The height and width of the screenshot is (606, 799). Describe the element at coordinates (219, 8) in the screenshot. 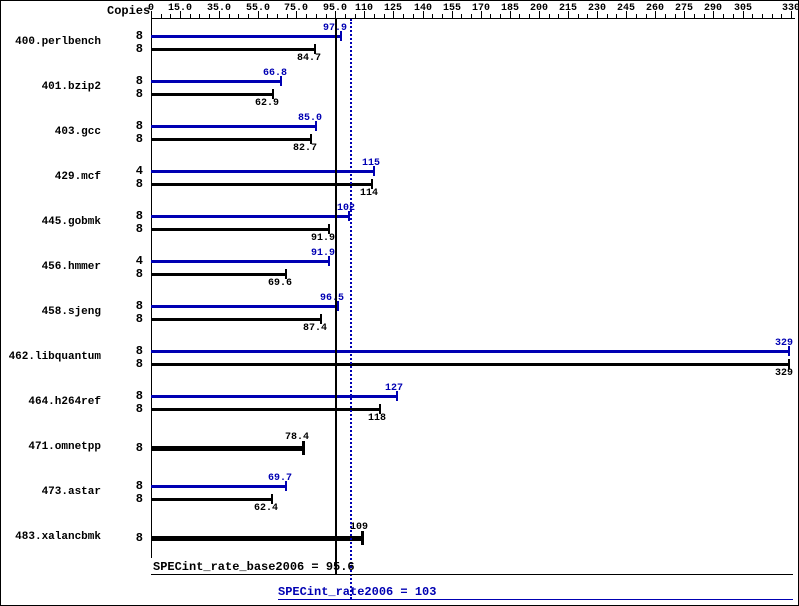

I see `axis-tick-label: 35.0` at that location.